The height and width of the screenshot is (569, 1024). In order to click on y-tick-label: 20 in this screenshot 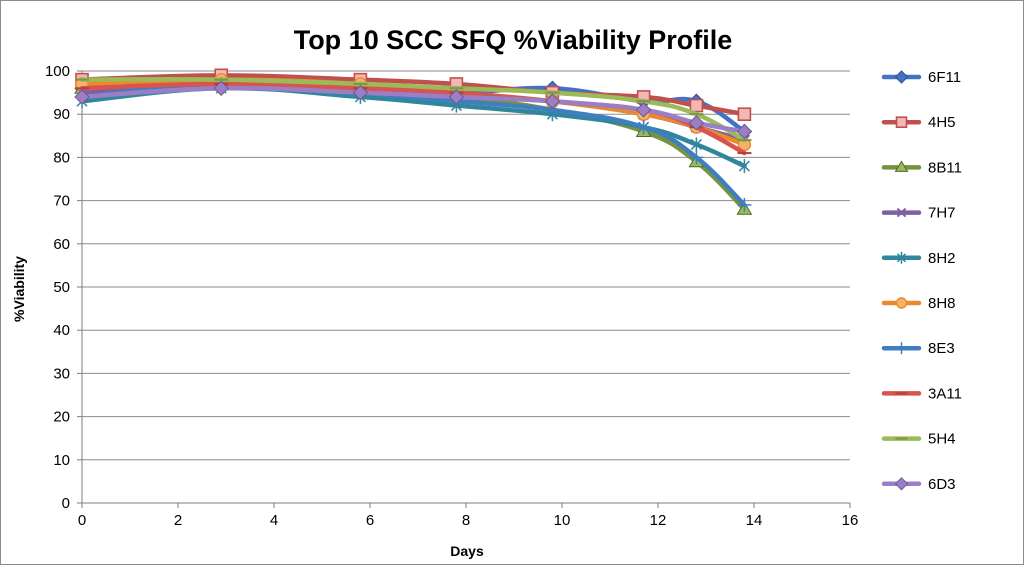, I will do `click(61, 417)`.